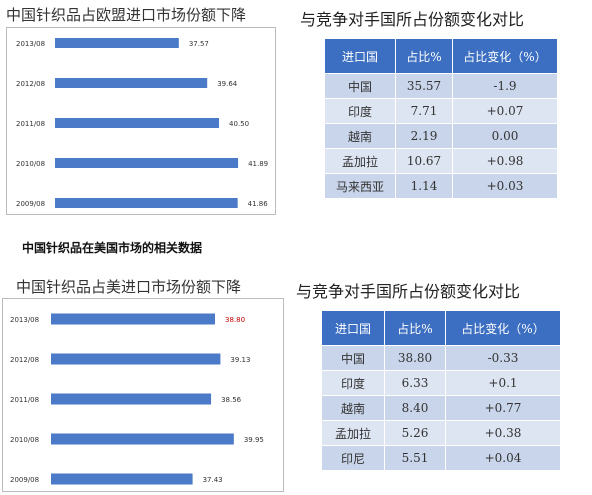 The width and height of the screenshot is (592, 495). Describe the element at coordinates (254, 440) in the screenshot. I see `value-label: 39.95` at that location.